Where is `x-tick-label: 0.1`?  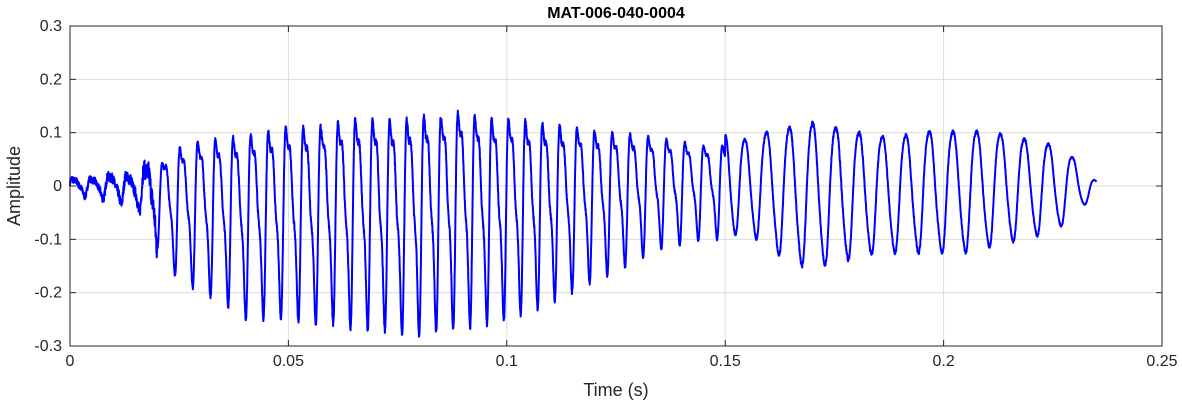
x-tick-label: 0.1 is located at coordinates (507, 361).